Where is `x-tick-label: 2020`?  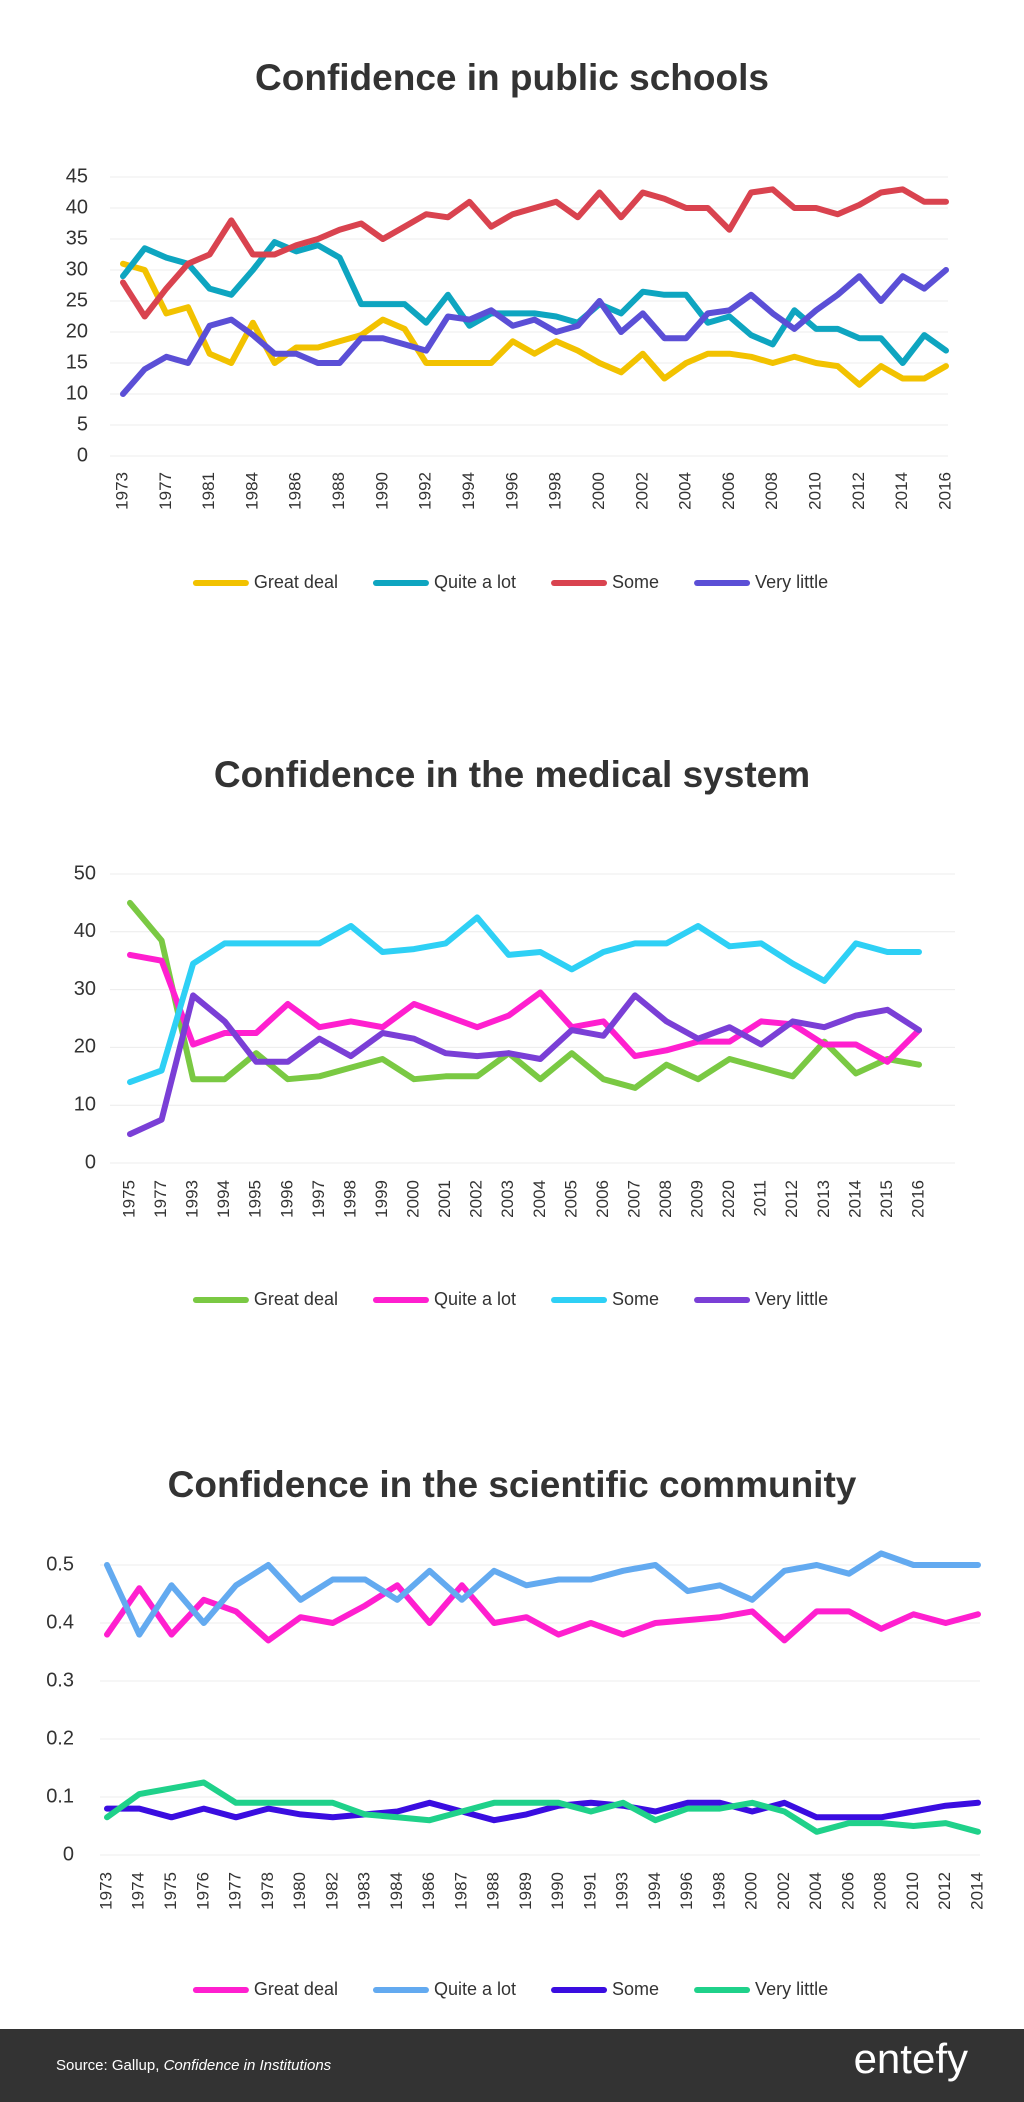 x-tick-label: 2020 is located at coordinates (728, 1199).